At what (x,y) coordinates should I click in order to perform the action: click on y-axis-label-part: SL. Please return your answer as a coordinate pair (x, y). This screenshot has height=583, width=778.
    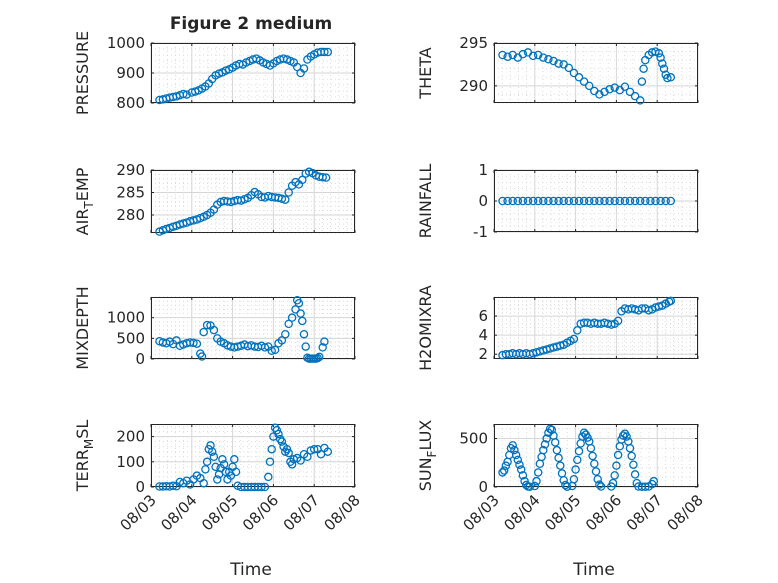
    Looking at the image, I should click on (82, 429).